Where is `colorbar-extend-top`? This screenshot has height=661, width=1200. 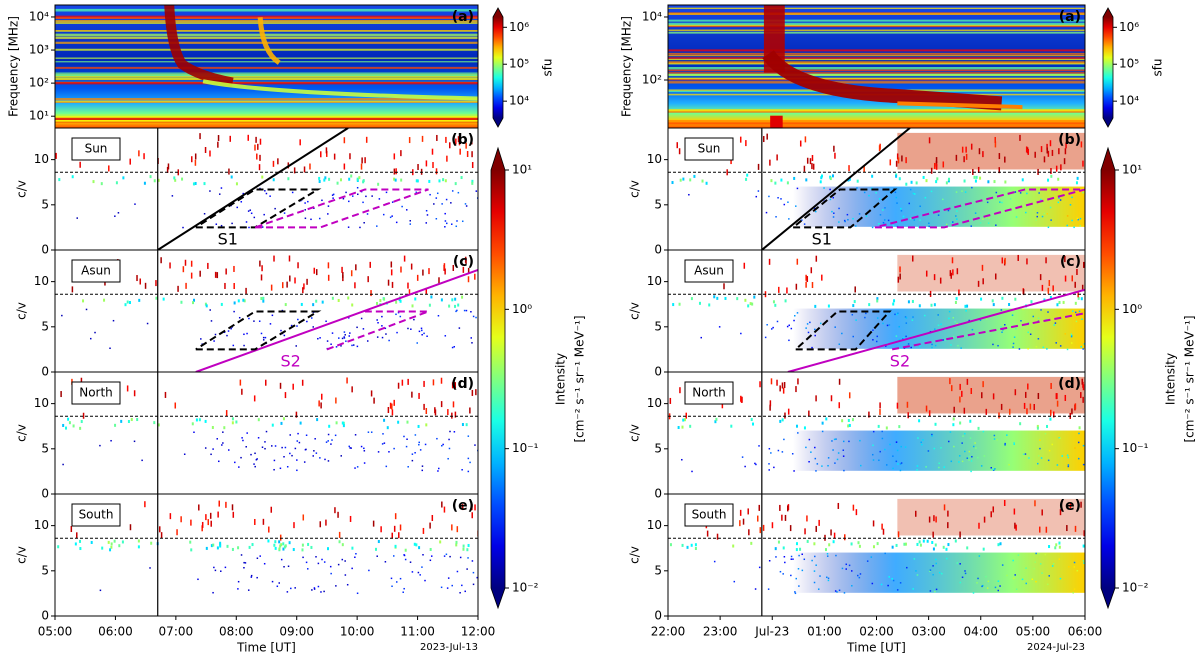 colorbar-extend-top is located at coordinates (498, 12).